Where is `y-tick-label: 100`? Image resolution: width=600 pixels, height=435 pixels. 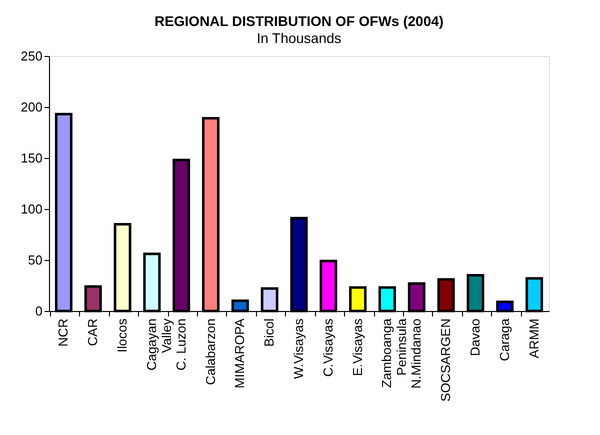 y-tick-label: 100 is located at coordinates (31, 209).